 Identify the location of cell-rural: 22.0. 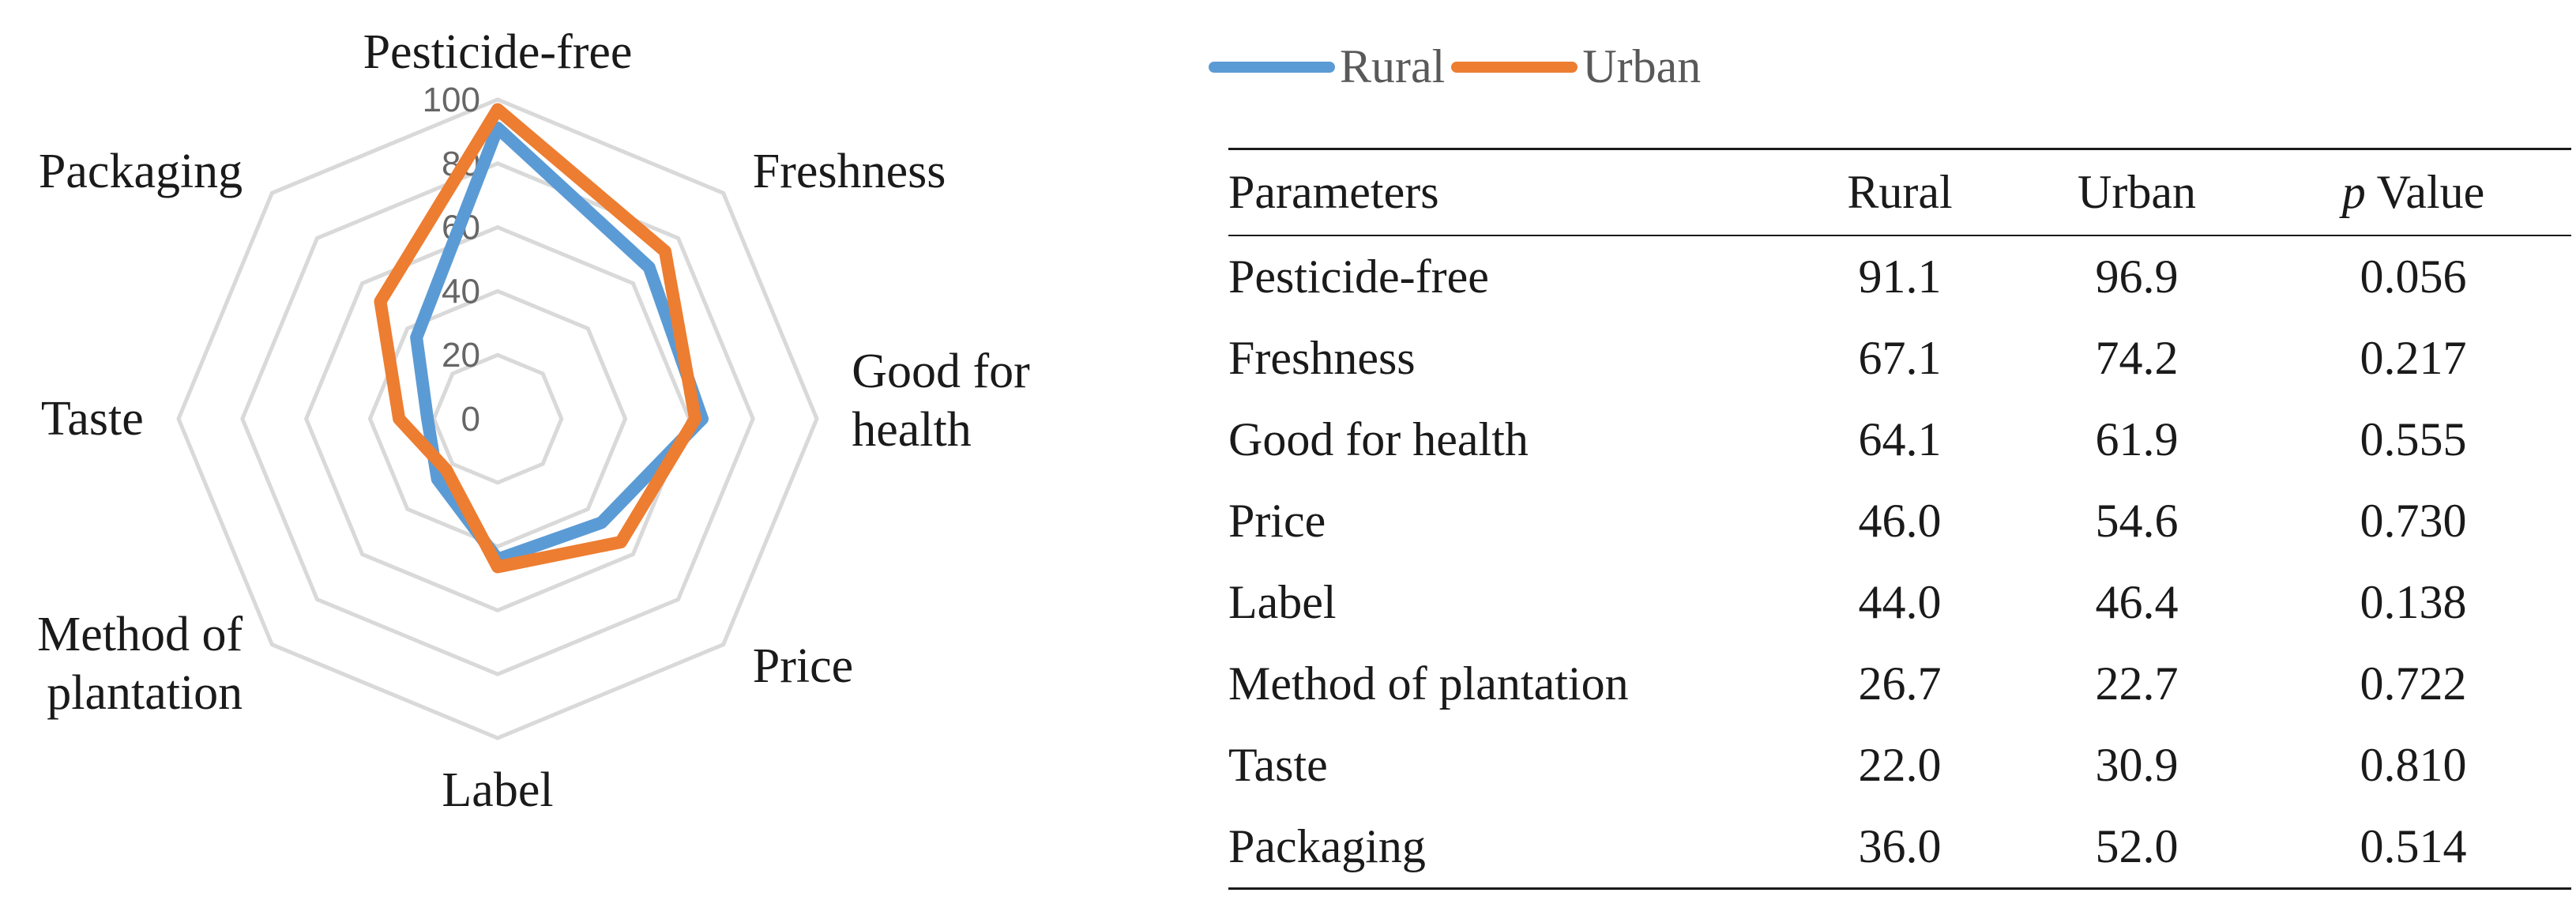
(1900, 765).